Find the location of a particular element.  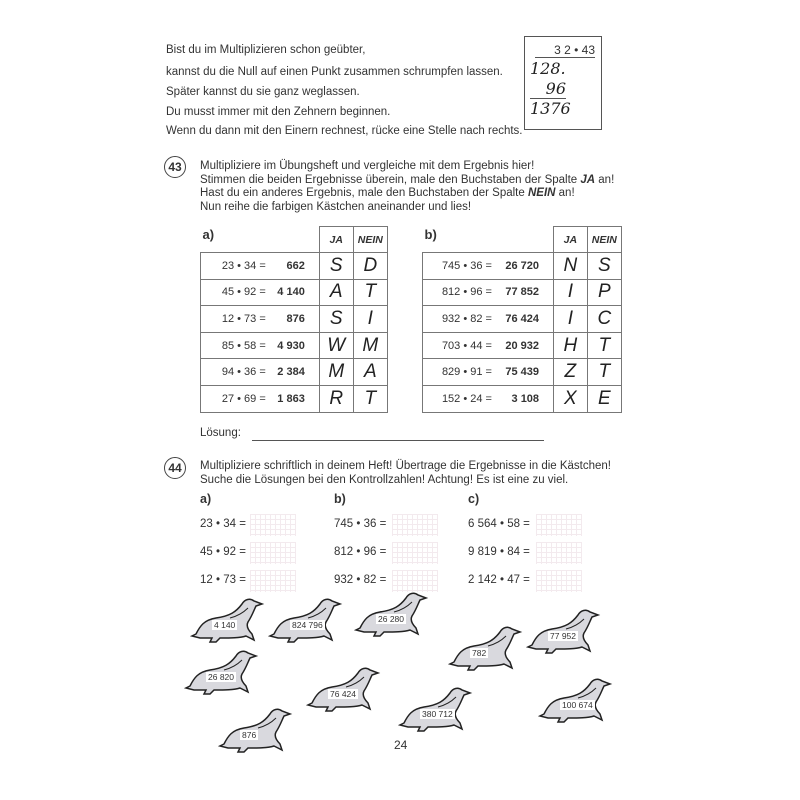

nein-letter-cell: A is located at coordinates (370, 372).